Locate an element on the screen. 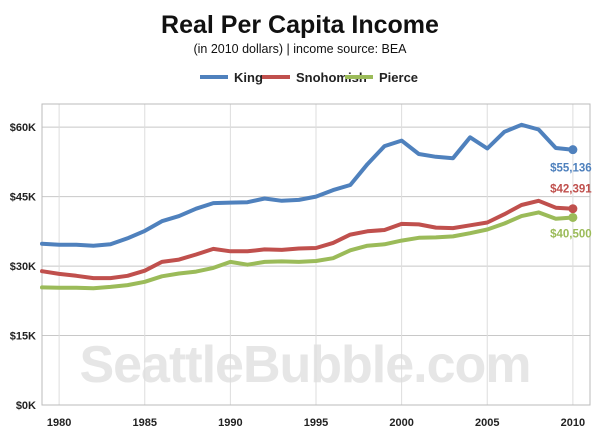  y-axis: $0K $15K $30K $45K $60K is located at coordinates (23, 267).